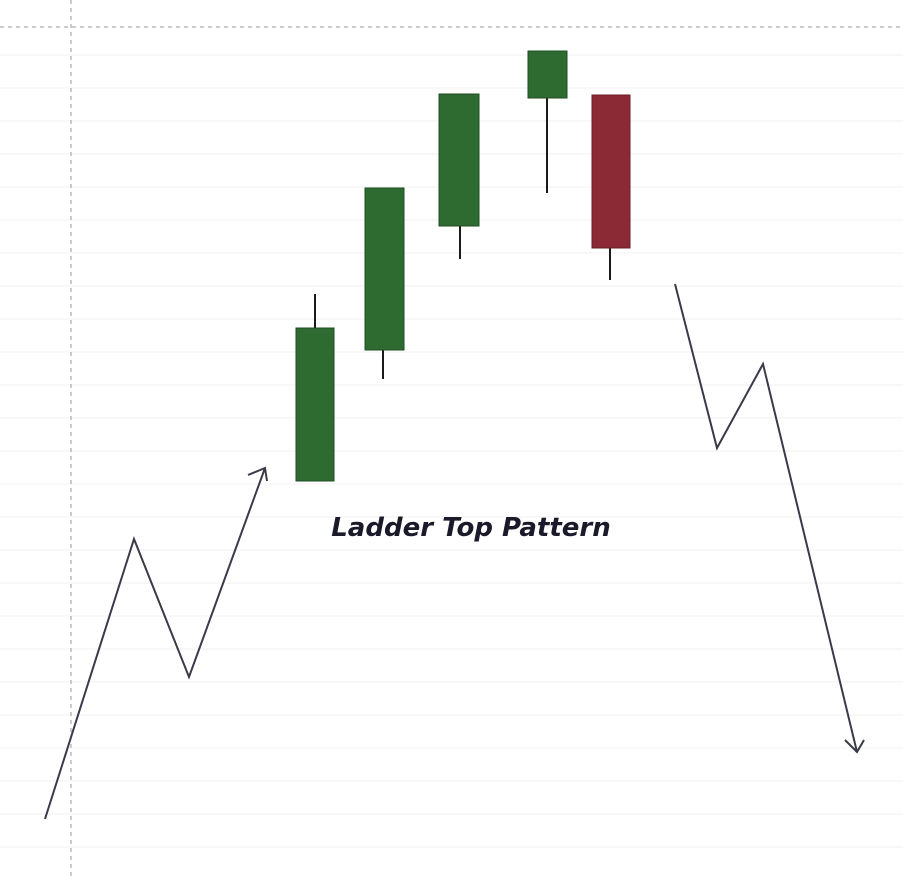 The width and height of the screenshot is (903, 877). I want to click on pattern-label: Ladder Top Pattern, so click(471, 528).